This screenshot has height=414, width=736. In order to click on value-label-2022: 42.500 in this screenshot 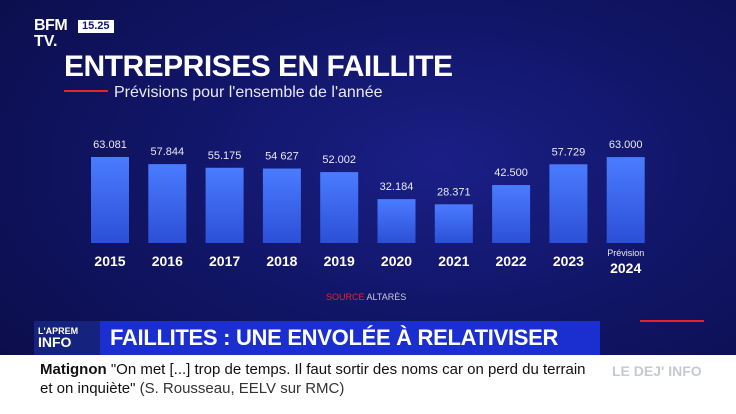, I will do `click(511, 173)`.